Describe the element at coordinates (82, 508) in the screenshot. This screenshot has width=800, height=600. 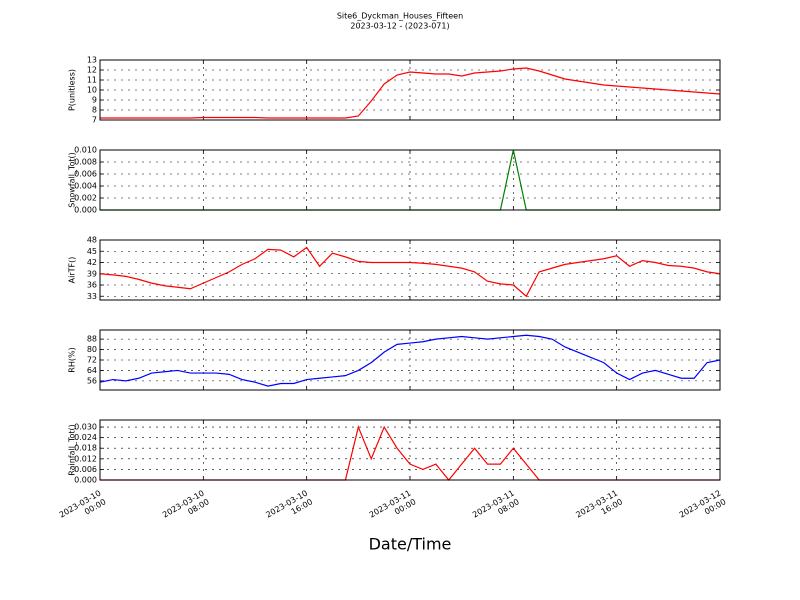
I see `x-tick-label: 2023-03-1000:00` at that location.